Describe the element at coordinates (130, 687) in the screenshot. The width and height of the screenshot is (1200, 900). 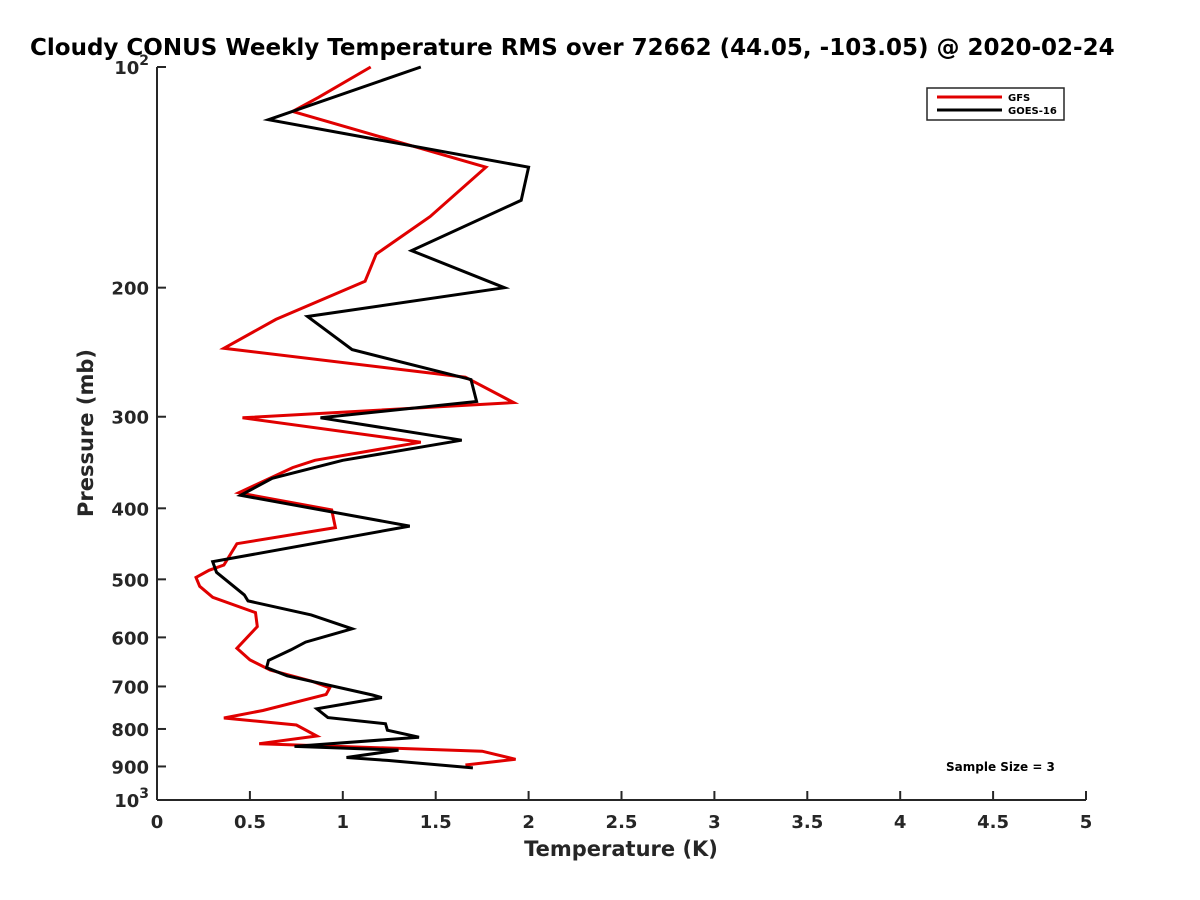
I see `y-tick-label: 700` at that location.